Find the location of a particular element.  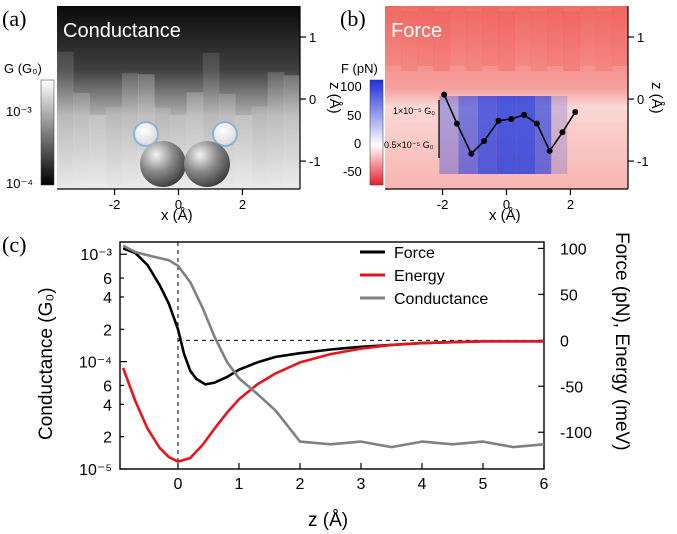

panel-b-heatmap: Force 1×10⁻⁵ G₀ 0.5×10⁻⁵ G₀ is located at coordinates (506, 97).